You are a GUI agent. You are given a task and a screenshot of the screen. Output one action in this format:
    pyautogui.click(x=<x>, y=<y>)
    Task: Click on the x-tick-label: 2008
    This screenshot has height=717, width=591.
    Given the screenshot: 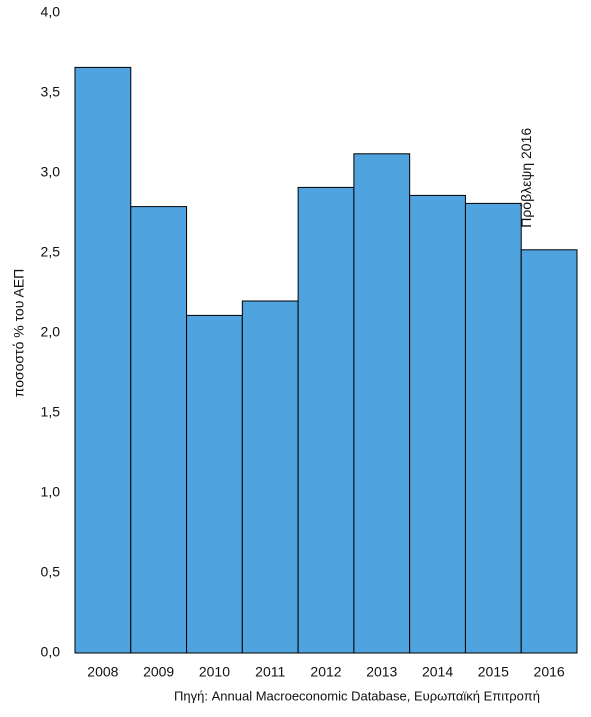 What is the action you would take?
    pyautogui.click(x=102, y=672)
    